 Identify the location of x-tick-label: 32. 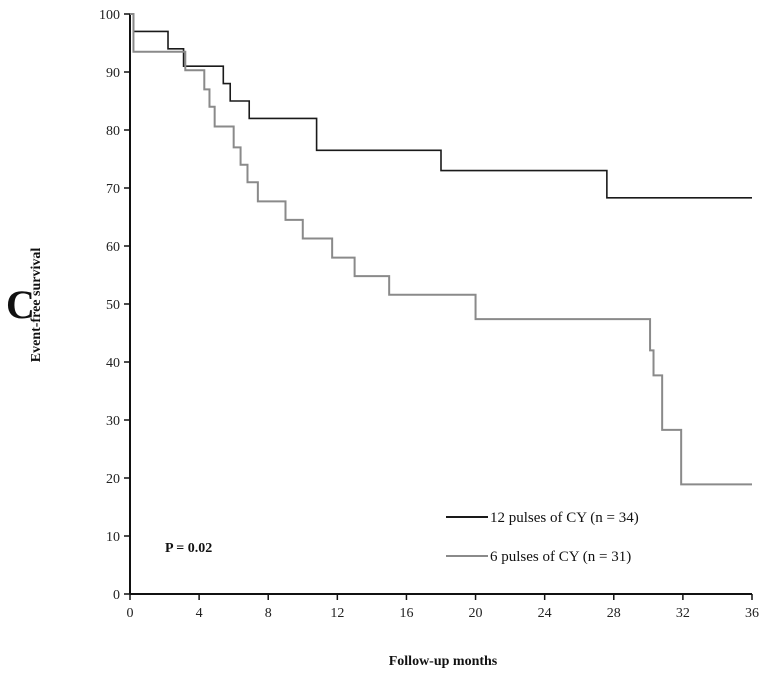
(683, 613).